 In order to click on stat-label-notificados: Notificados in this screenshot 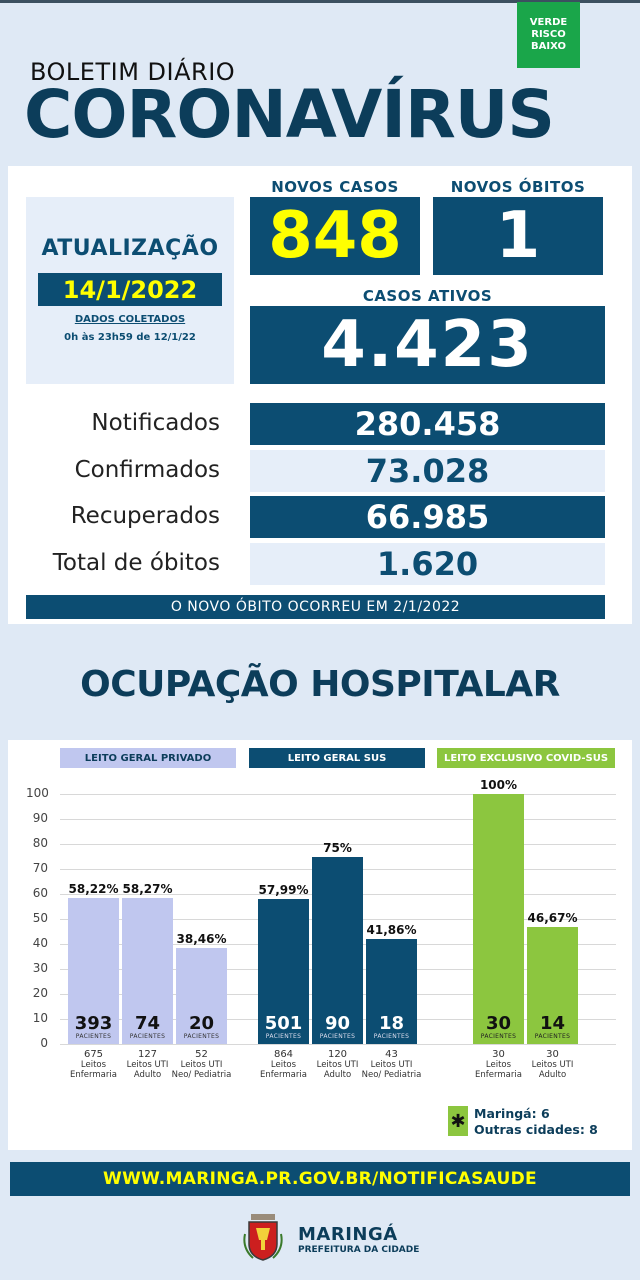, I will do `click(155, 423)`.